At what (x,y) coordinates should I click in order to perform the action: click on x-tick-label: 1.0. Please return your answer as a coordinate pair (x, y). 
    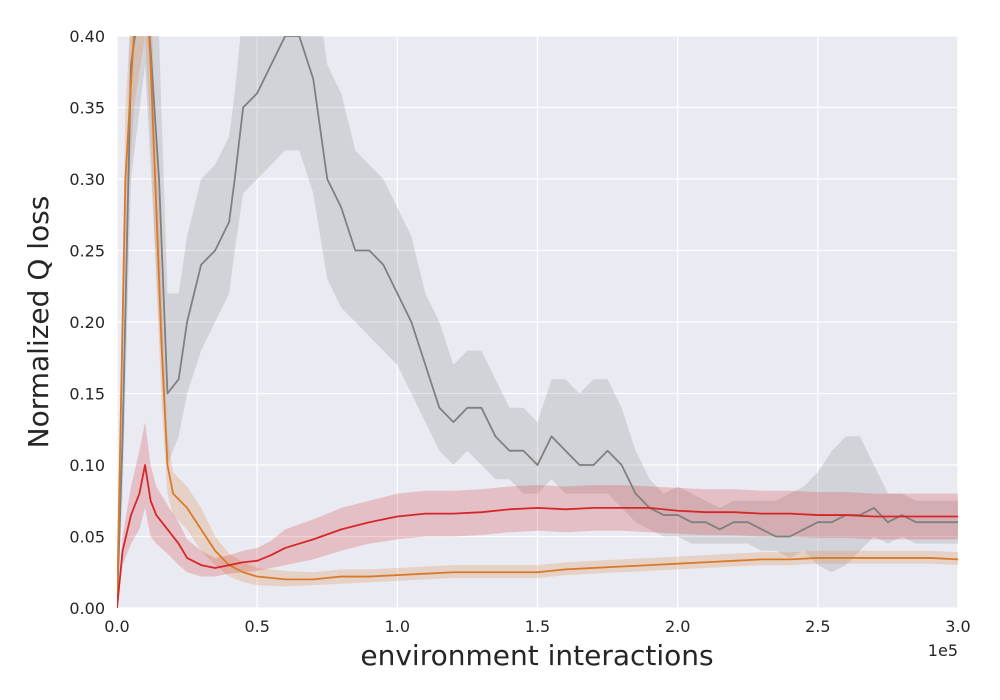
    Looking at the image, I should click on (397, 626).